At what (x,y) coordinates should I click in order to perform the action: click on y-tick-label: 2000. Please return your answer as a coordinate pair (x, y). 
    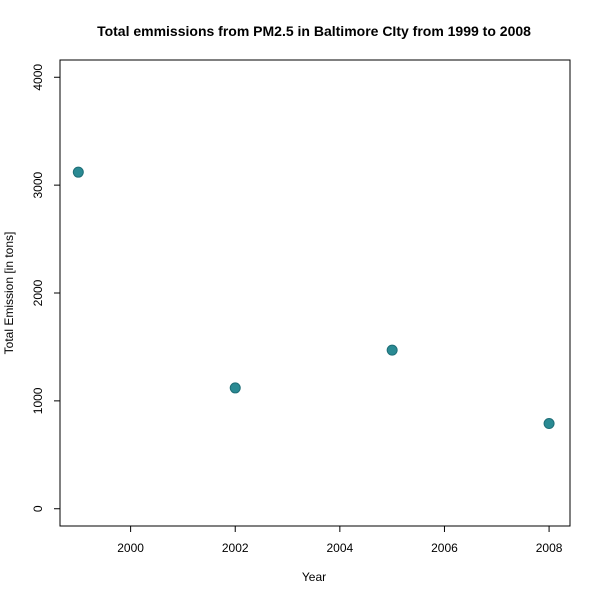
    Looking at the image, I should click on (38, 292).